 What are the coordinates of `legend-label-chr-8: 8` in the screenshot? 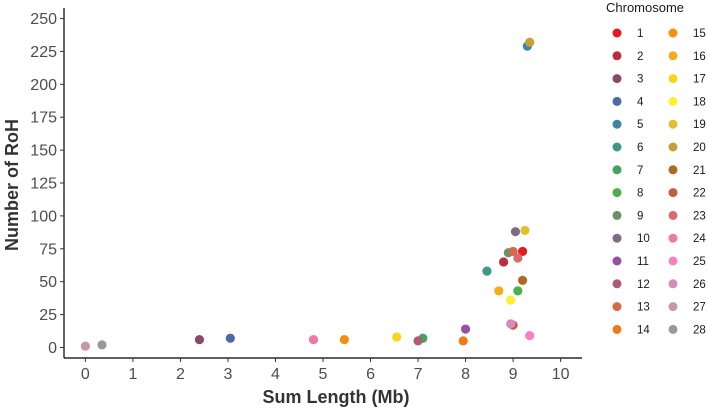 It's located at (640, 194).